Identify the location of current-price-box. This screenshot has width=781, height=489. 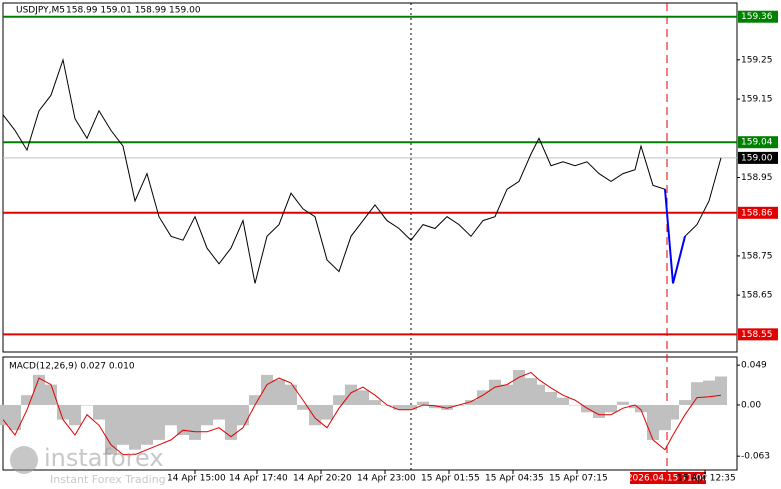
(758, 157).